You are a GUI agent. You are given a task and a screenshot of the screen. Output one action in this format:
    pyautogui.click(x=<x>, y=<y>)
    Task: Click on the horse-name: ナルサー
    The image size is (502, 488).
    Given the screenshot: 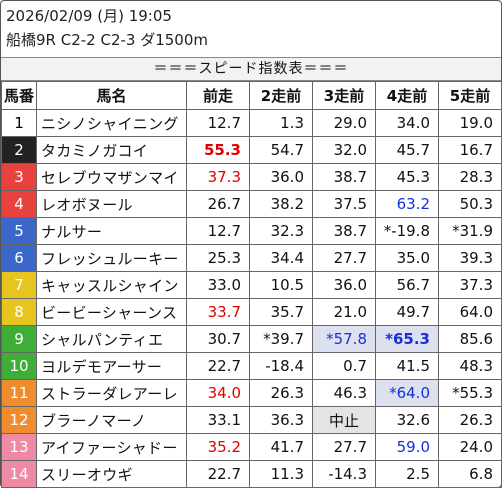 What is the action you would take?
    pyautogui.click(x=111, y=231)
    